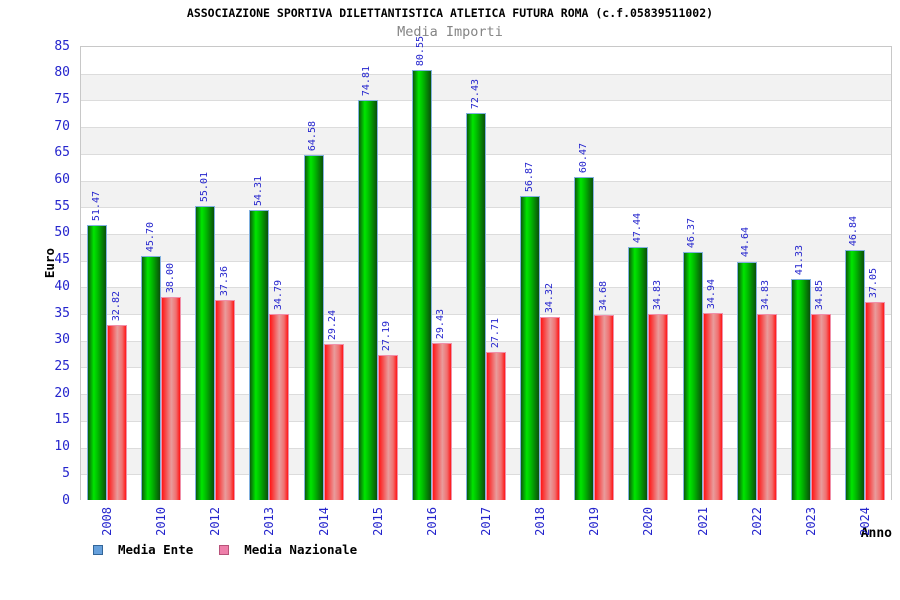 This screenshot has height=600, width=900. I want to click on bar-media-ente-2015, so click(367, 300).